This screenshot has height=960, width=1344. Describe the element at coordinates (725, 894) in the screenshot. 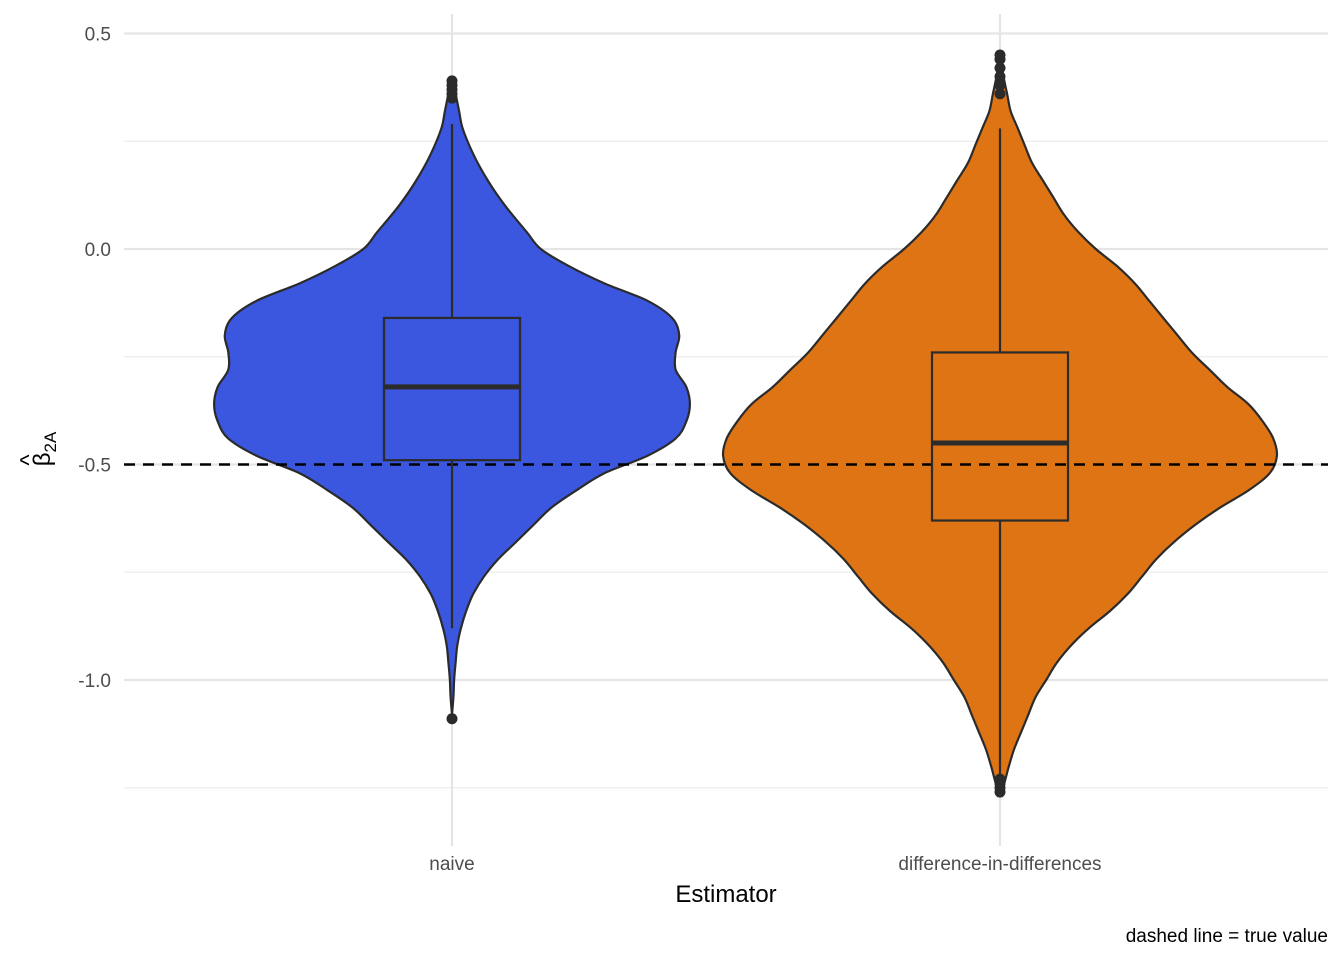

I see `x-axis-title: Estimator` at that location.